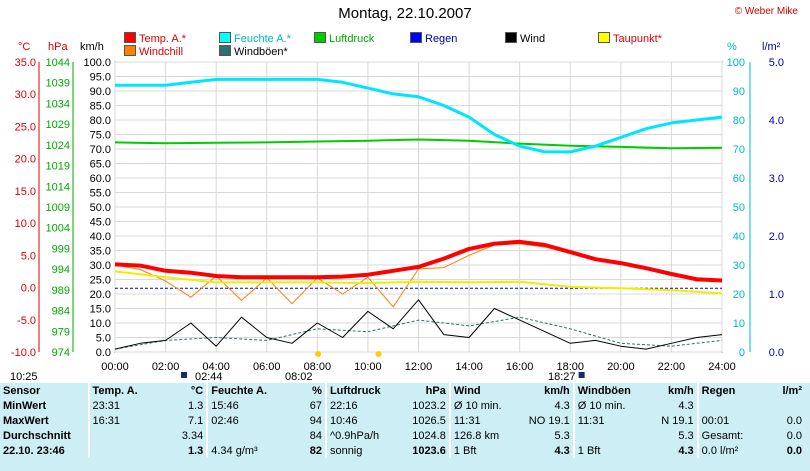  What do you see at coordinates (776, 237) in the screenshot?
I see `rain-tick-label: 2.0` at bounding box center [776, 237].